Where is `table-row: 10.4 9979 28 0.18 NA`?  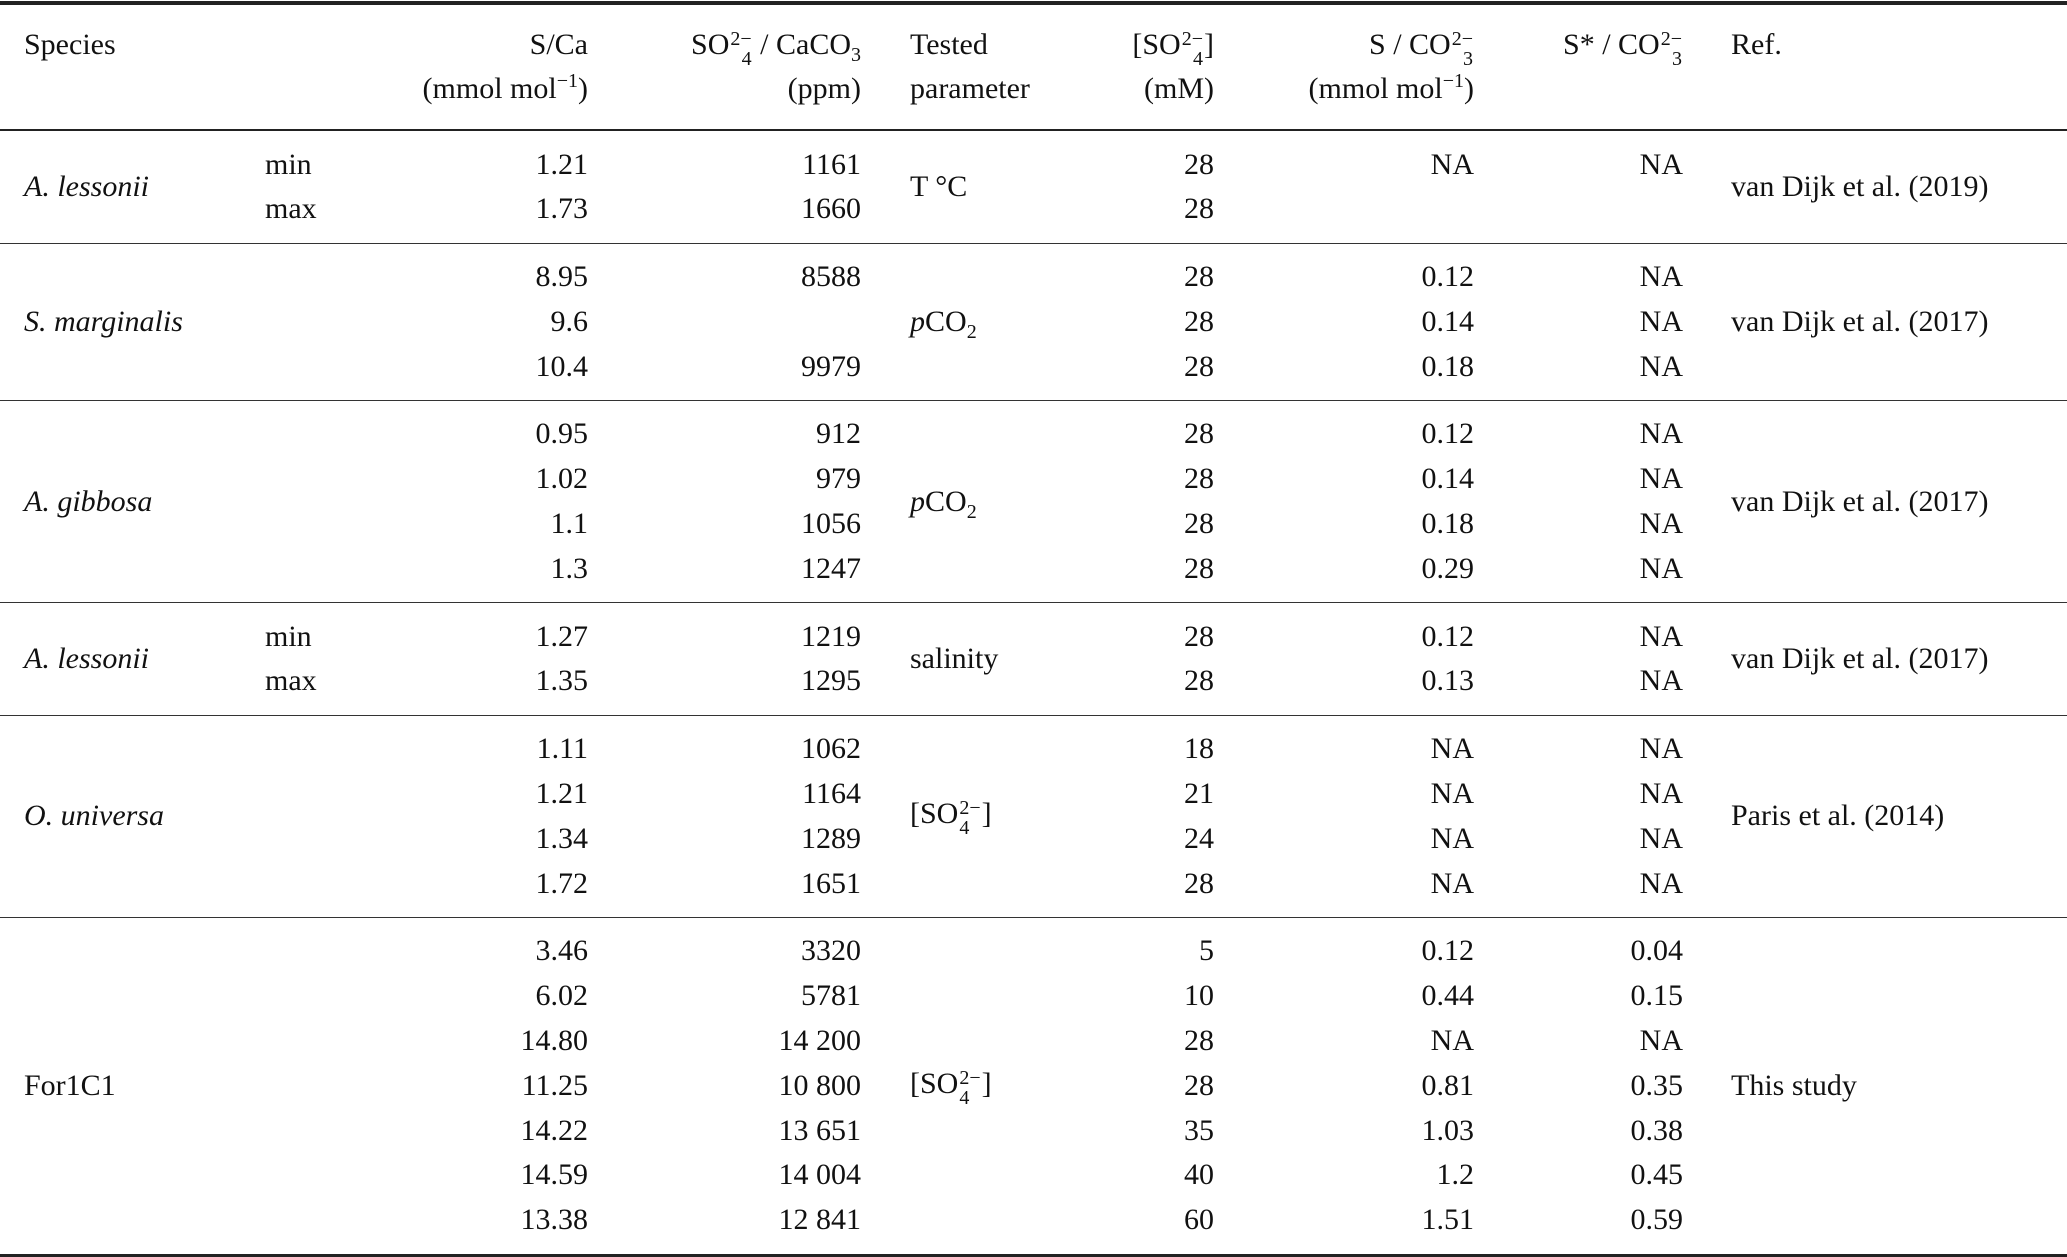
table-row: 10.4 9979 28 0.18 NA is located at coordinates (1033, 372).